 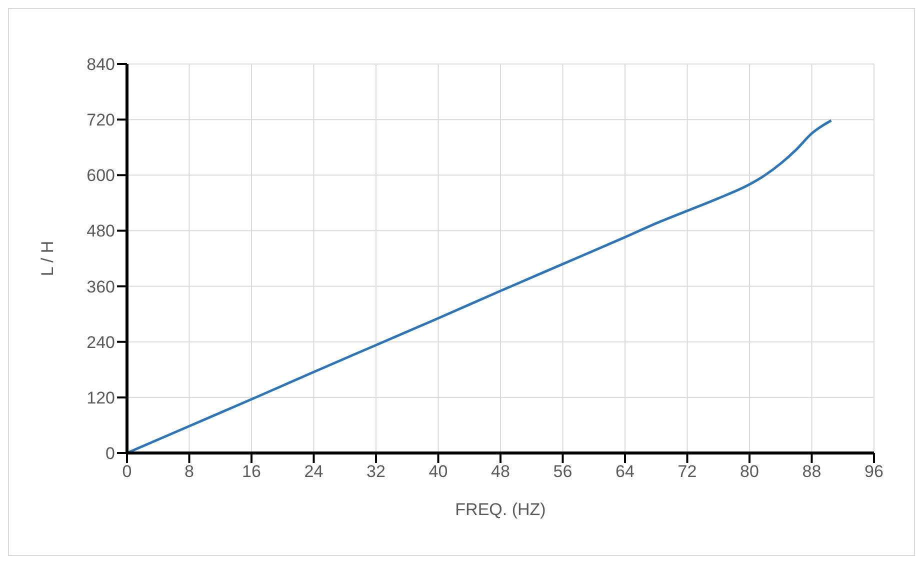 What do you see at coordinates (100, 231) in the screenshot?
I see `y-tick-label: 480` at bounding box center [100, 231].